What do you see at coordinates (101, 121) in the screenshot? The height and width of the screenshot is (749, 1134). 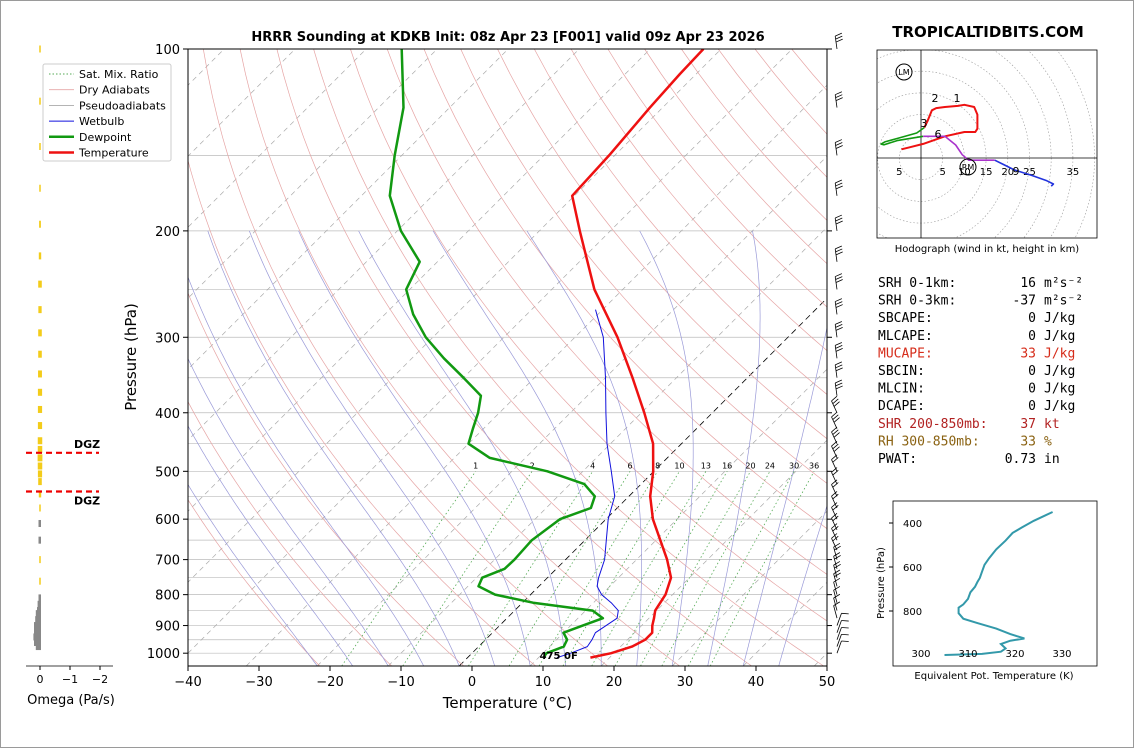 I see `legend-entry-label: Wetbulb` at bounding box center [101, 121].